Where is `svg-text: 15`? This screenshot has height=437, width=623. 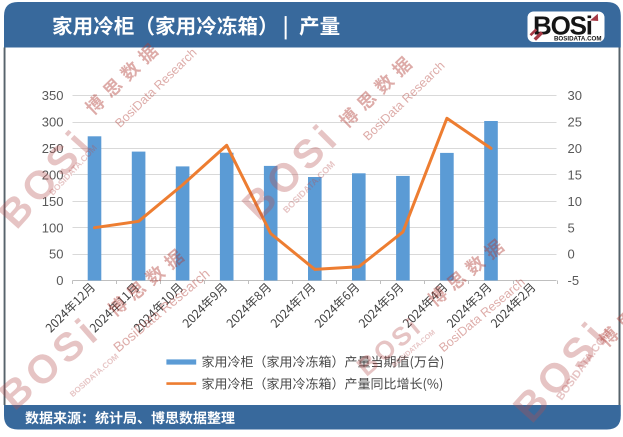
svg-text: 15 is located at coordinates (575, 174).